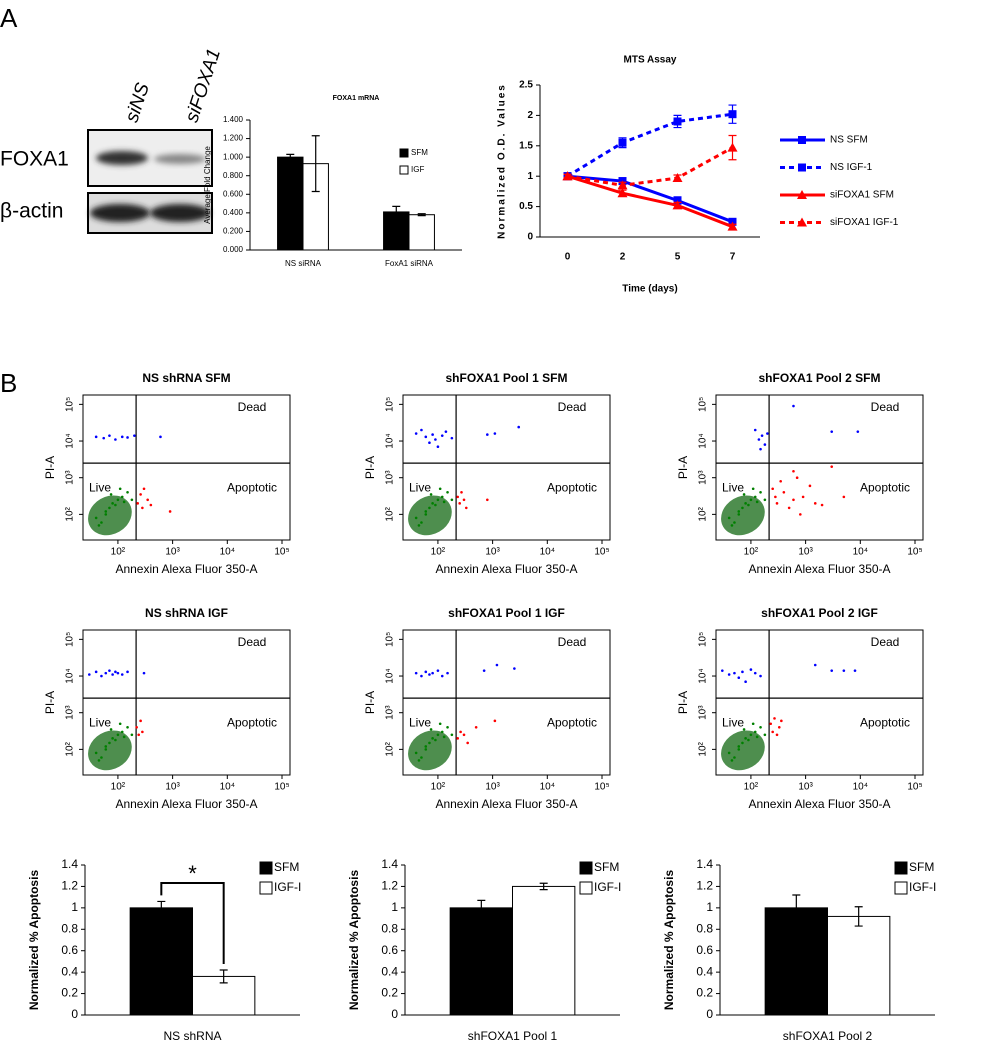  What do you see at coordinates (526, 145) in the screenshot?
I see `y-tick-label: 1.5` at bounding box center [526, 145].